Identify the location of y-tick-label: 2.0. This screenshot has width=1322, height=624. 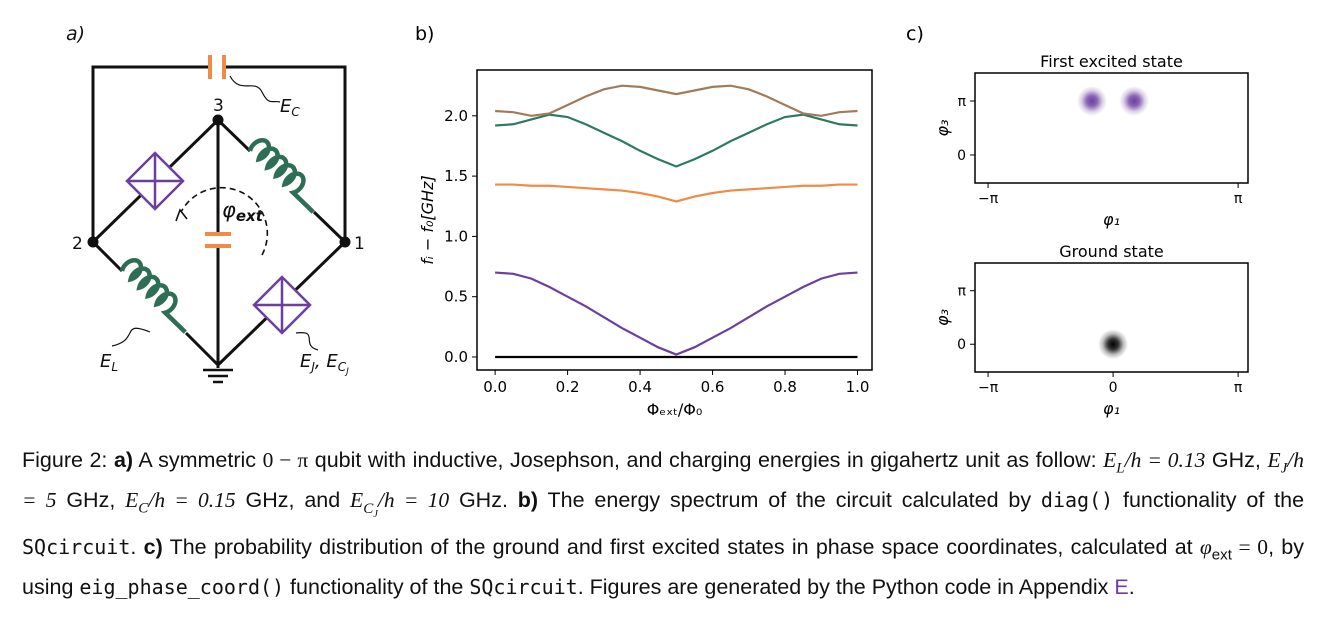
(456, 116).